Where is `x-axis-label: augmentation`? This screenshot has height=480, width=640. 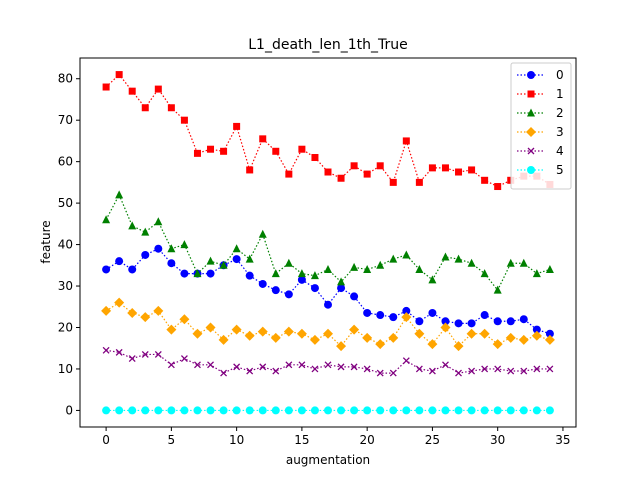
x-axis-label: augmentation is located at coordinates (328, 460).